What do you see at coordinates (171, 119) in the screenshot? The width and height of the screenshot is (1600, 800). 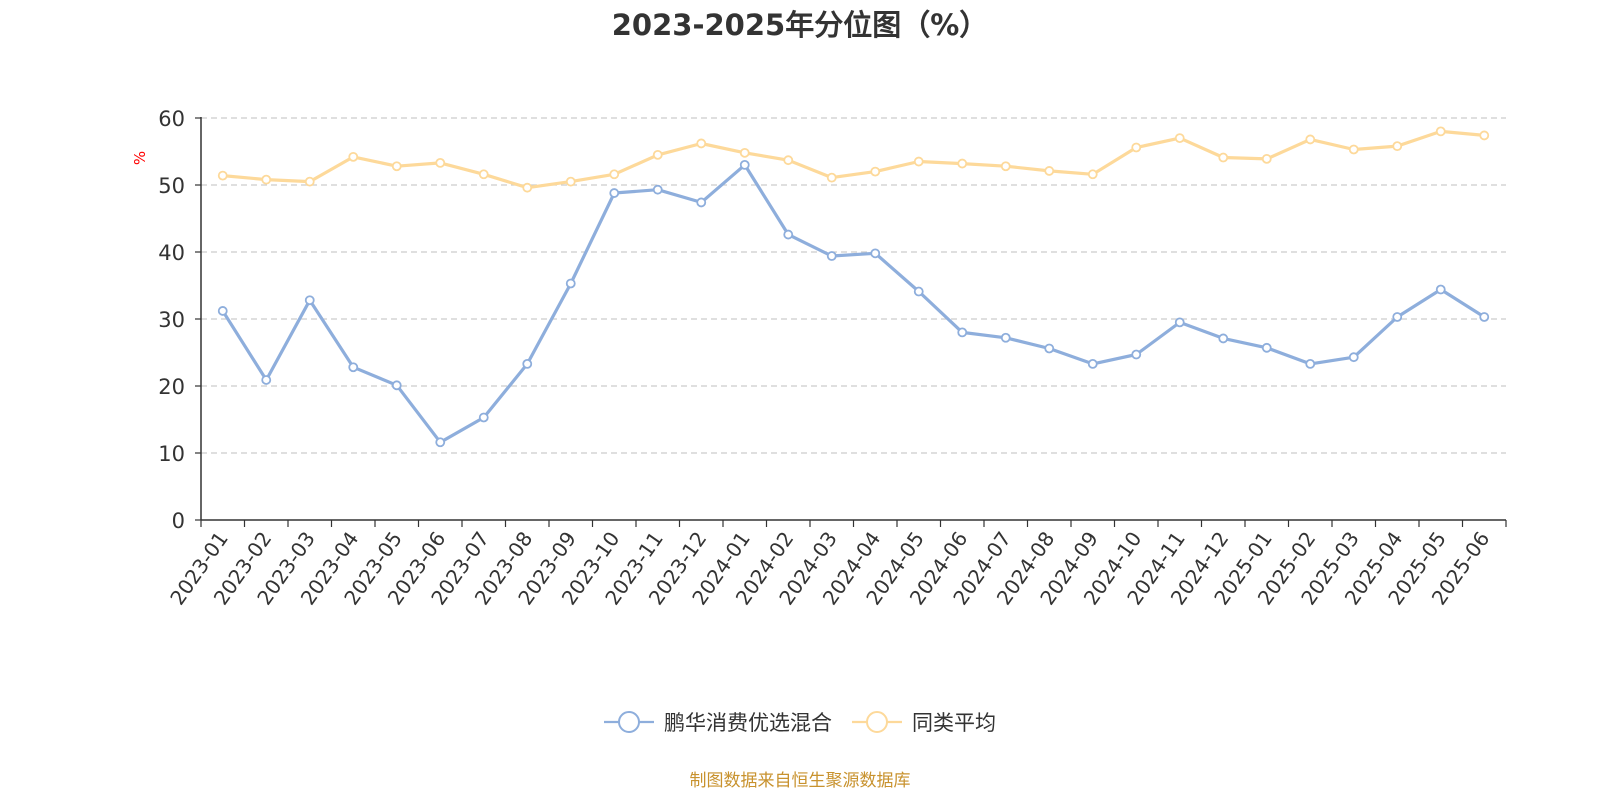 I see `y-tick-label: 60` at bounding box center [171, 119].